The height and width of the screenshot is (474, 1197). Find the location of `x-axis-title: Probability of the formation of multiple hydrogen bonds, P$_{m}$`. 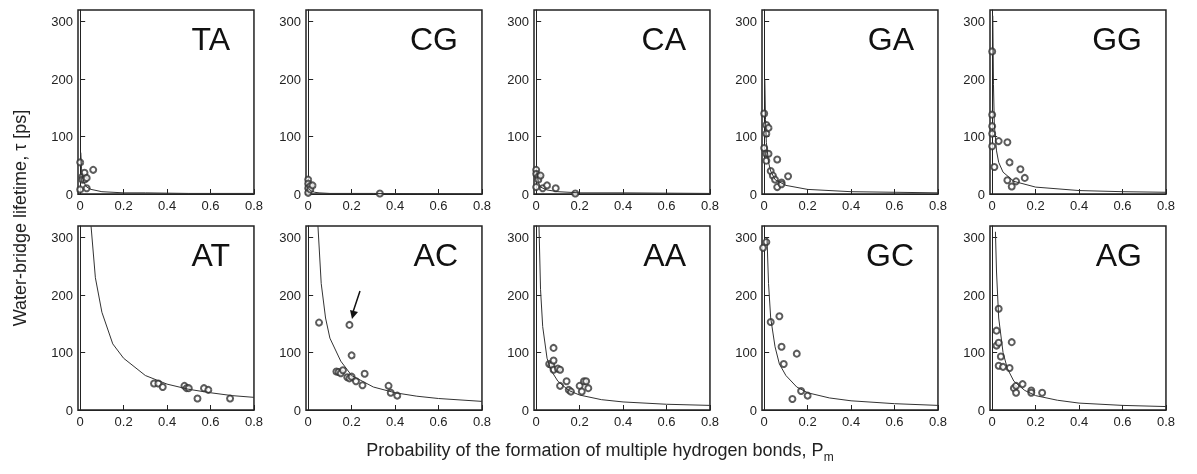

x-axis-title: Probability of the formation of multiple hydrogen bonds, P$_{m}$ is located at coordinates (600, 452).